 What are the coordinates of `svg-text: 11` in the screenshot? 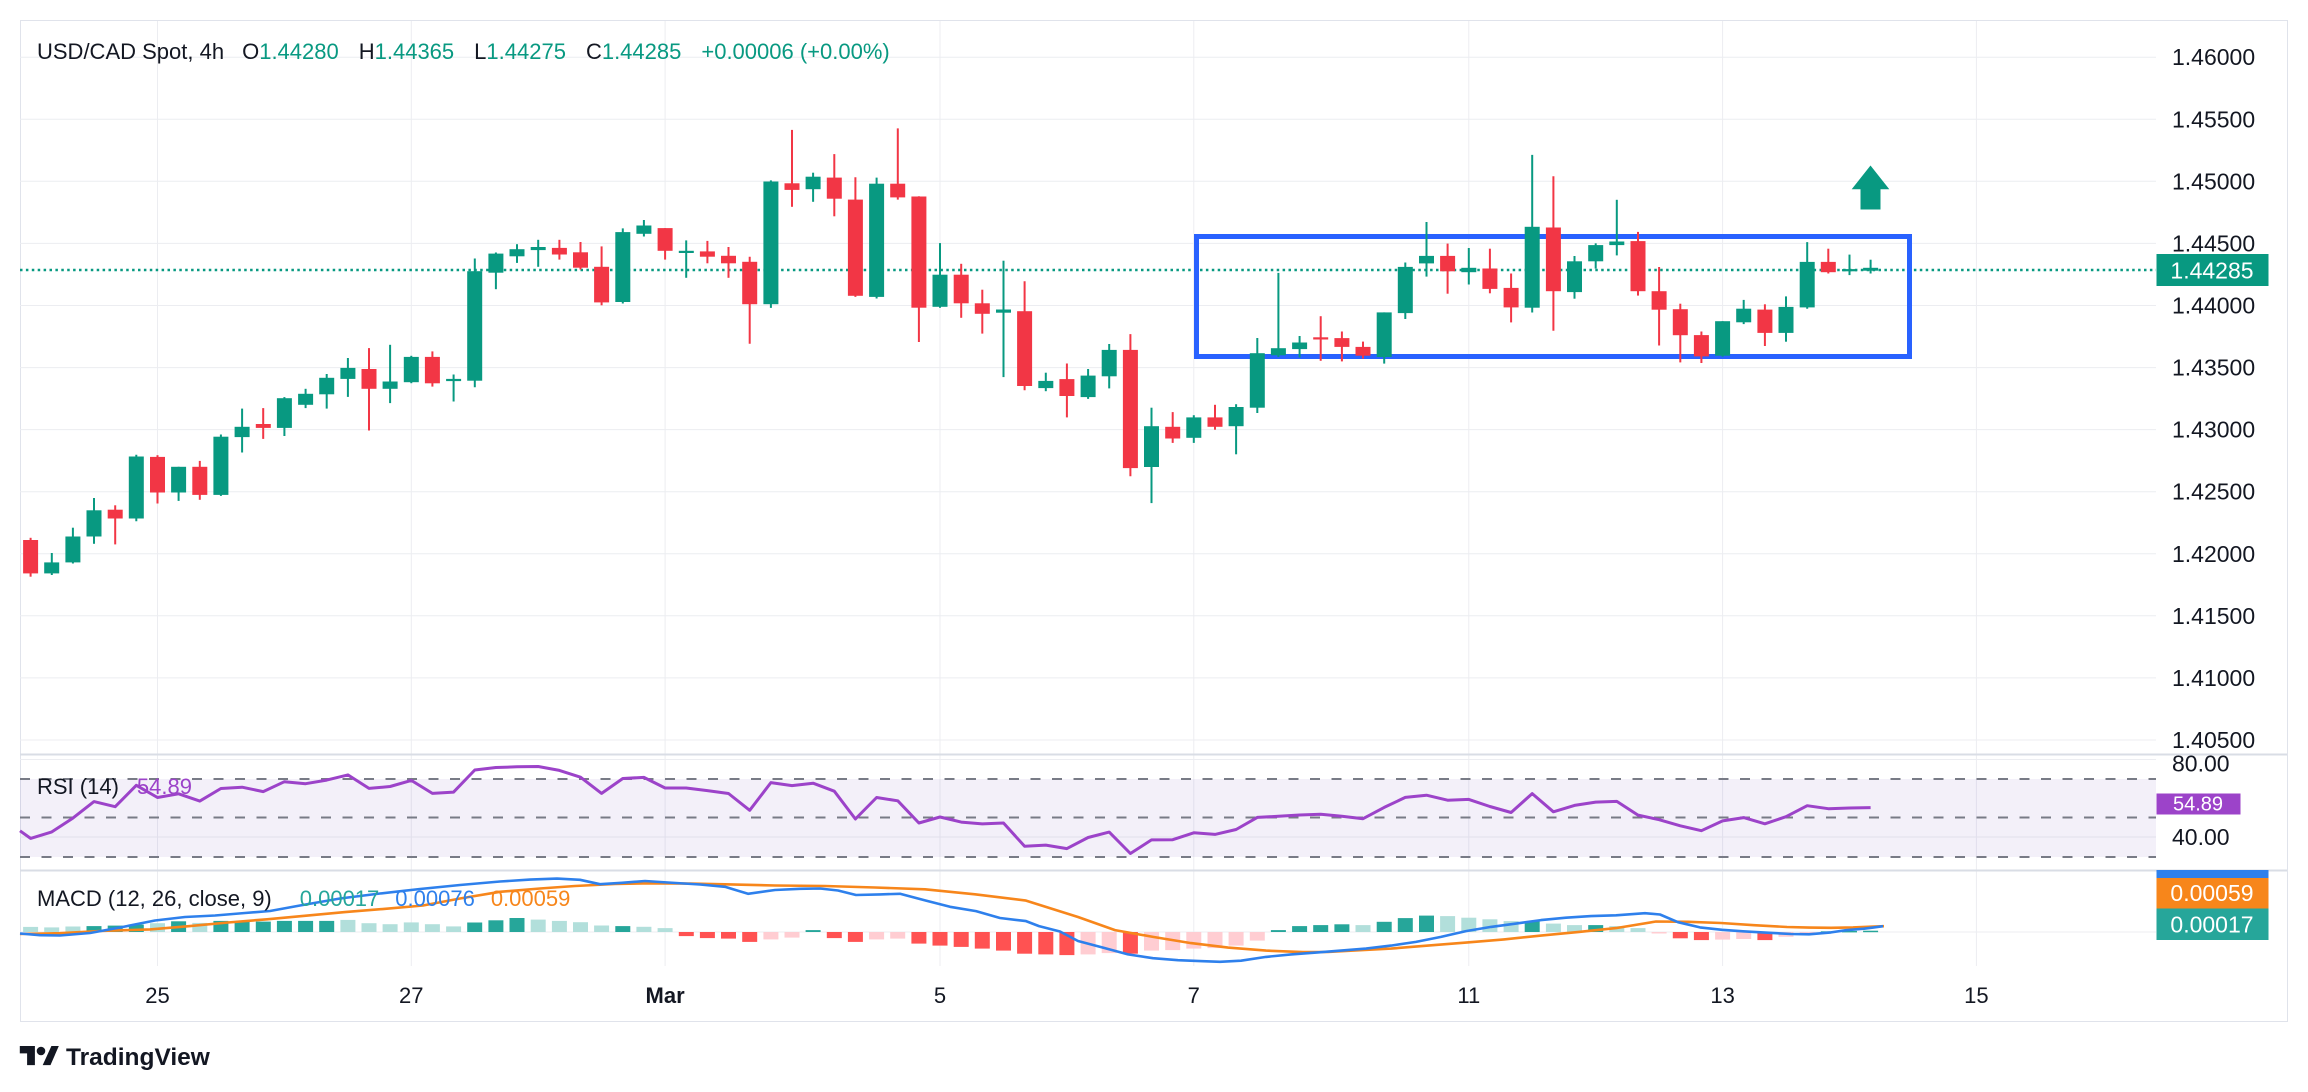 It's located at (1468, 995).